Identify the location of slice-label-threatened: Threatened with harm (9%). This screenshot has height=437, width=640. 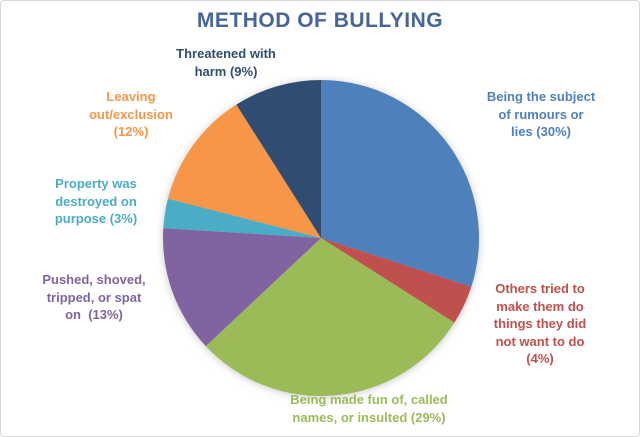
(226, 62).